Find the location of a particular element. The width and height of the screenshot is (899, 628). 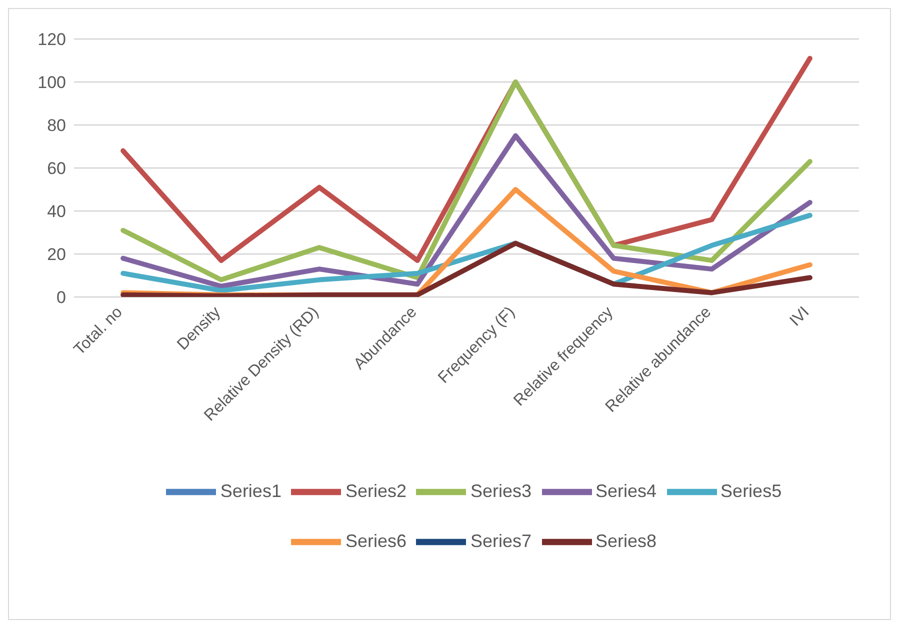

legend-label: Series6 is located at coordinates (375, 540).